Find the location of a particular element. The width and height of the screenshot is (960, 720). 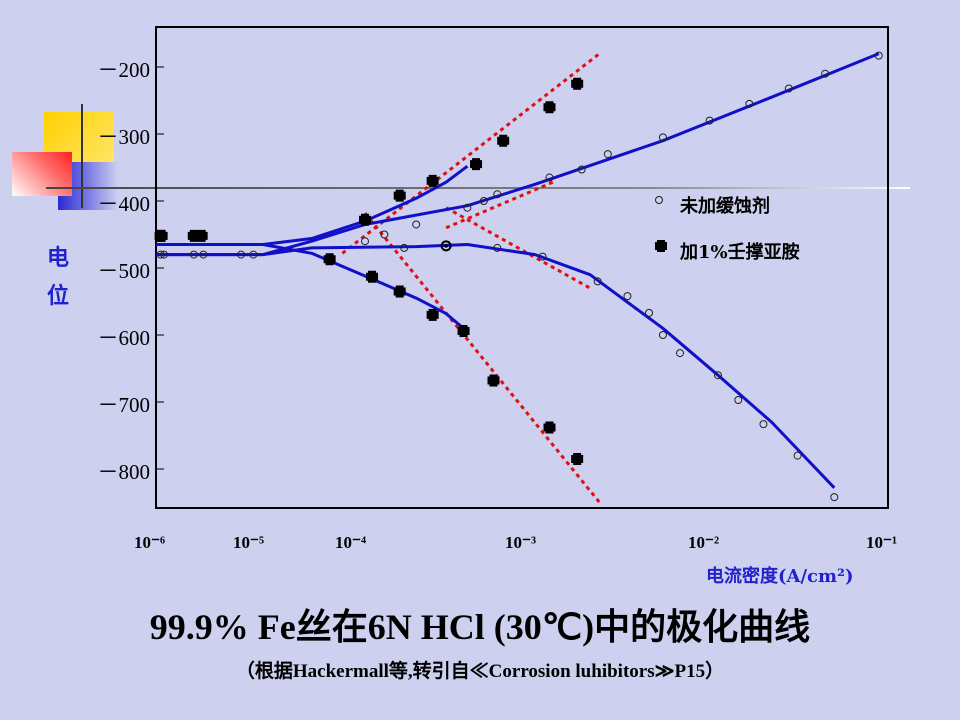

deco-horizontal-line is located at coordinates (478, 188).